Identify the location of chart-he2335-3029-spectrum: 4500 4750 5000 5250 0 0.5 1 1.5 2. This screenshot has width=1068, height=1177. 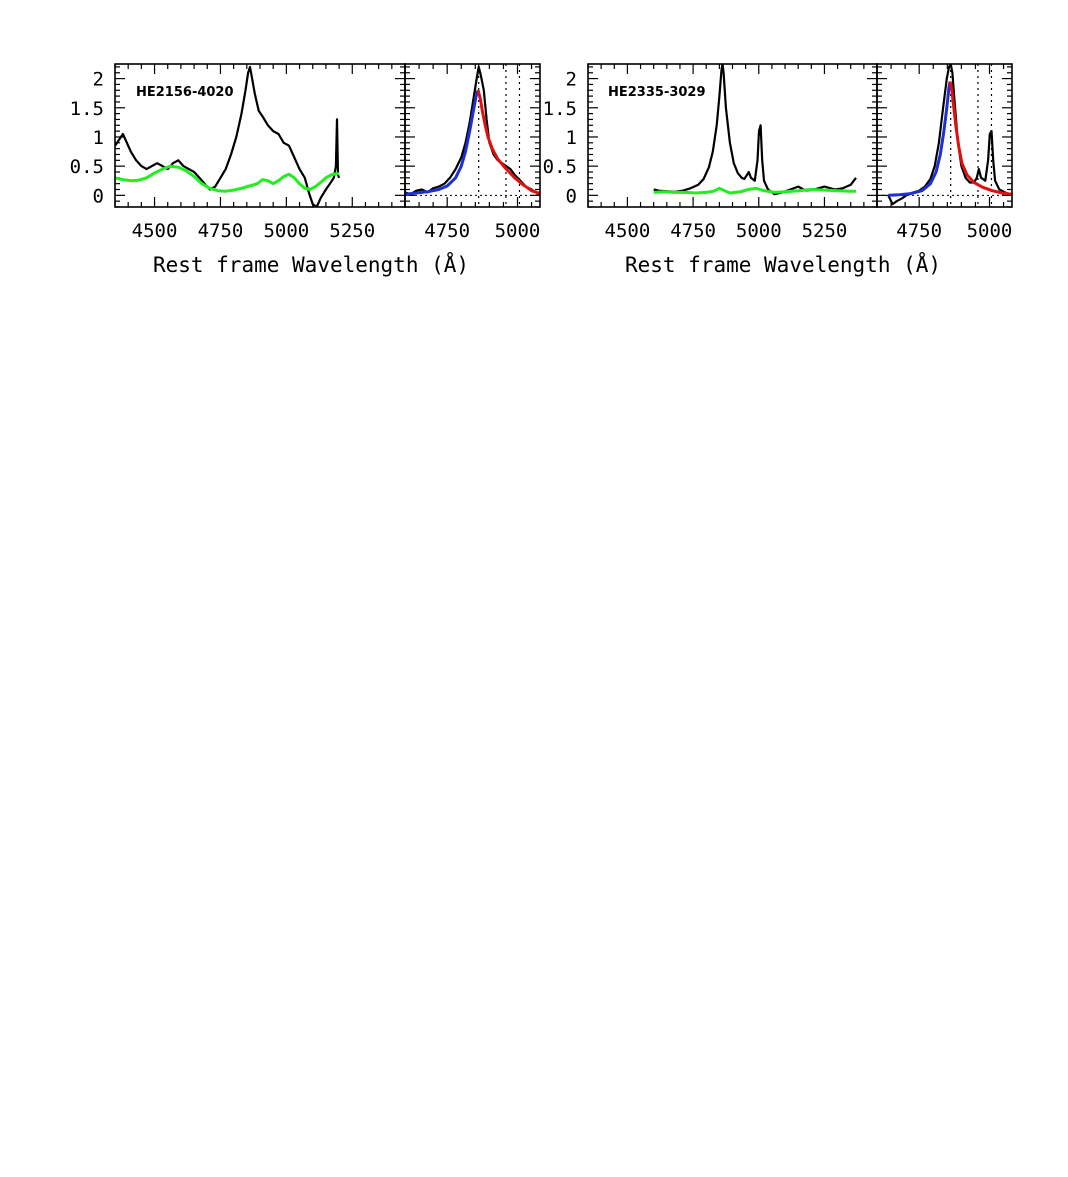
(710, 152).